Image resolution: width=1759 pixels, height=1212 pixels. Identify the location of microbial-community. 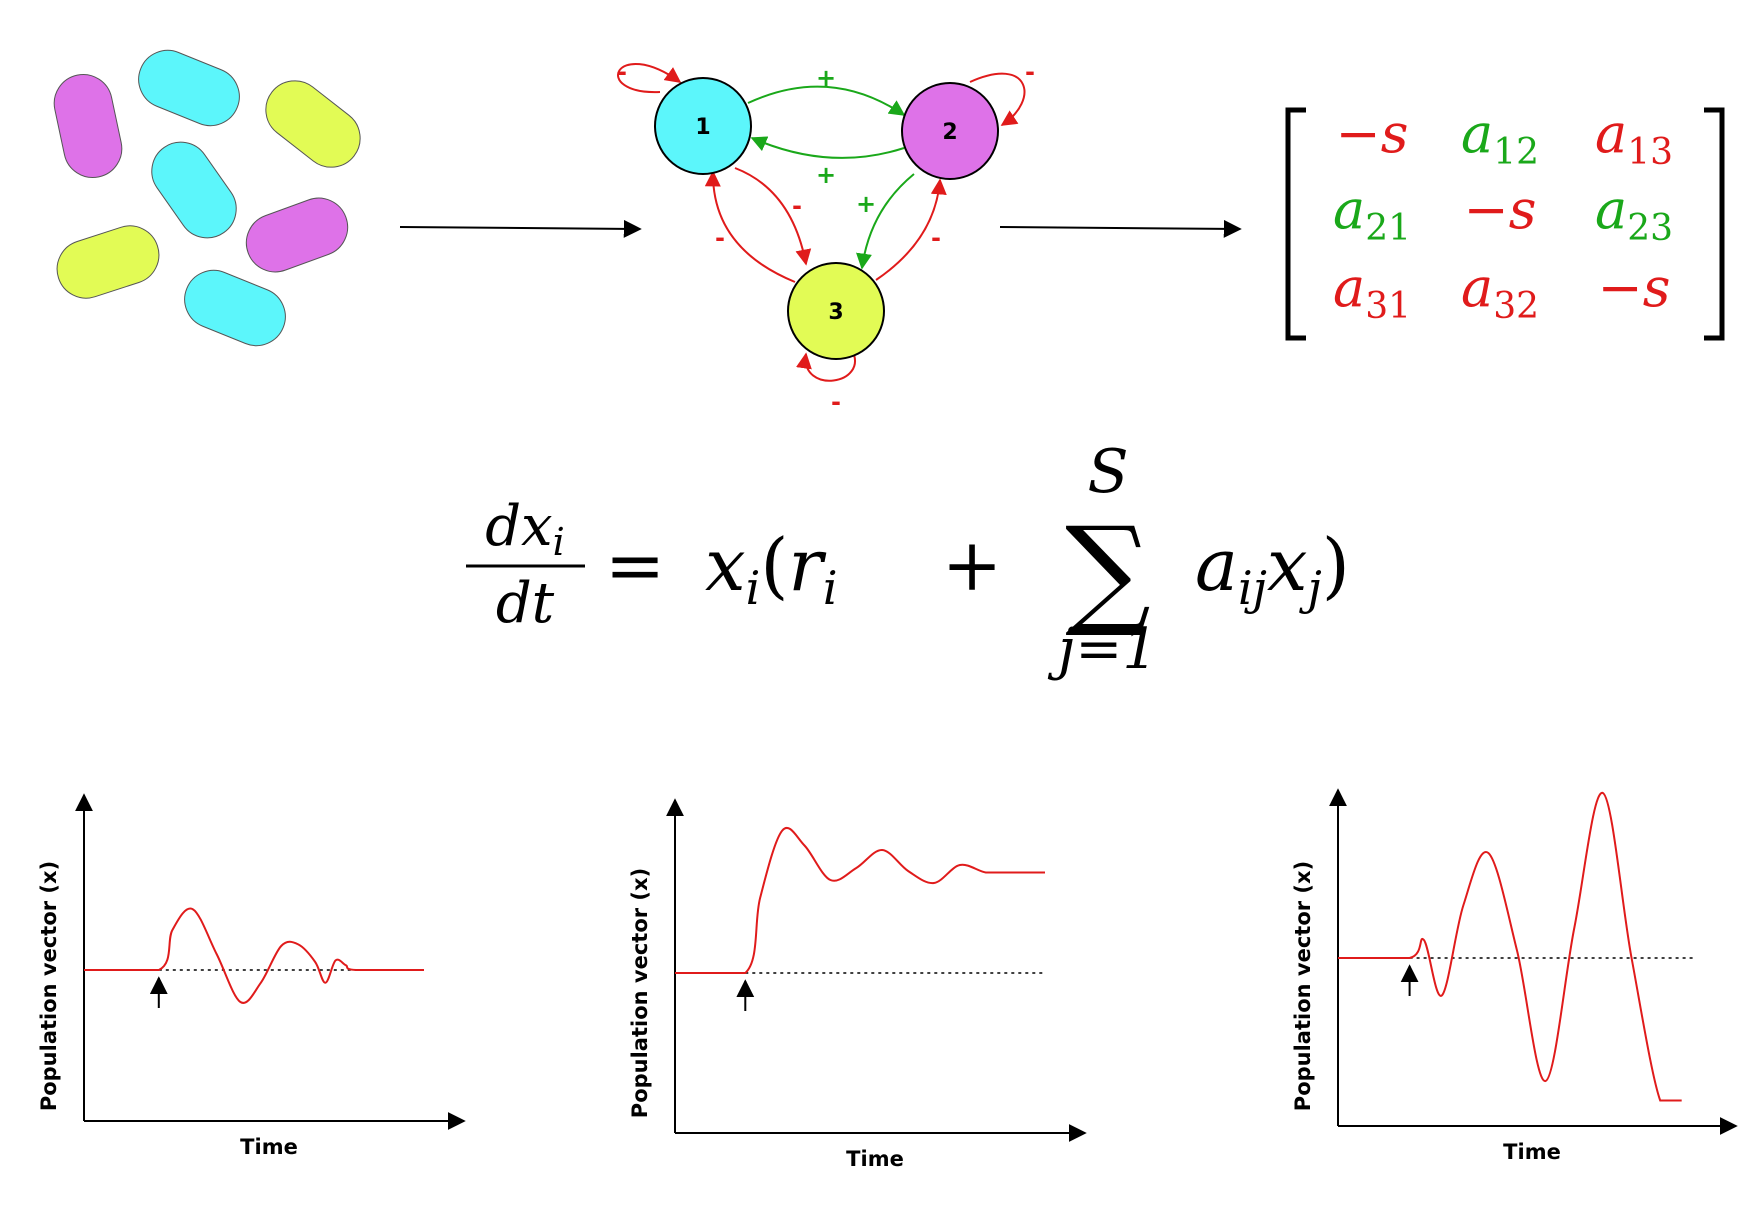
(207, 198).